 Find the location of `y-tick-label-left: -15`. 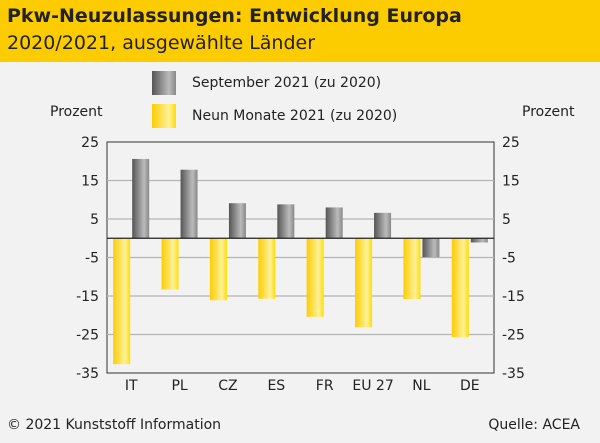

y-tick-label-left: -15 is located at coordinates (87, 297).